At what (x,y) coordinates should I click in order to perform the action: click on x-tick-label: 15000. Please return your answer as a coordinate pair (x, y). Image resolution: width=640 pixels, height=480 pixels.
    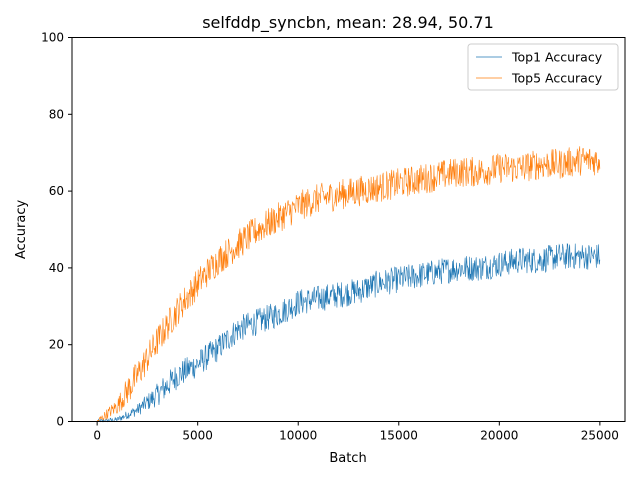
    Looking at the image, I should click on (399, 436).